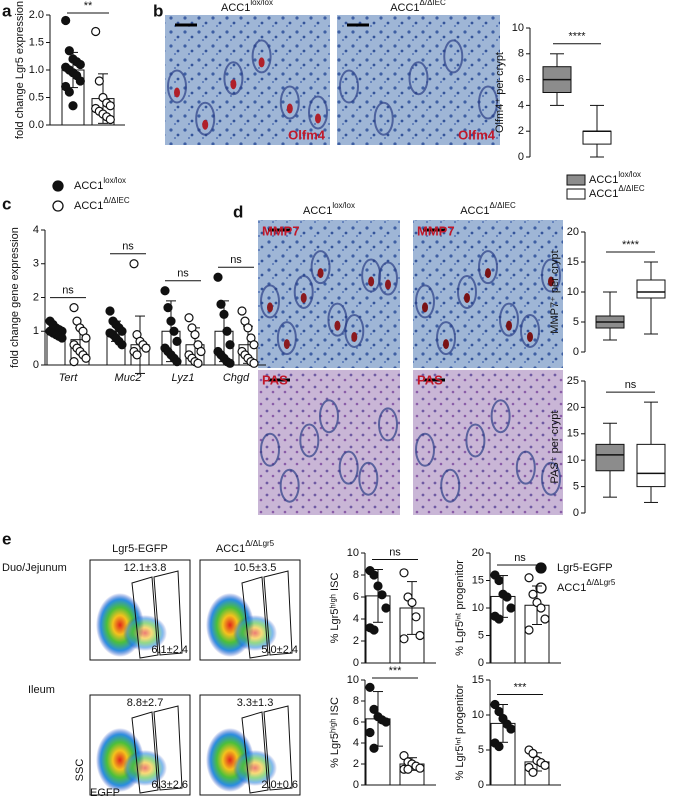  I want to click on y-tick-label: 15, so click(573, 434).